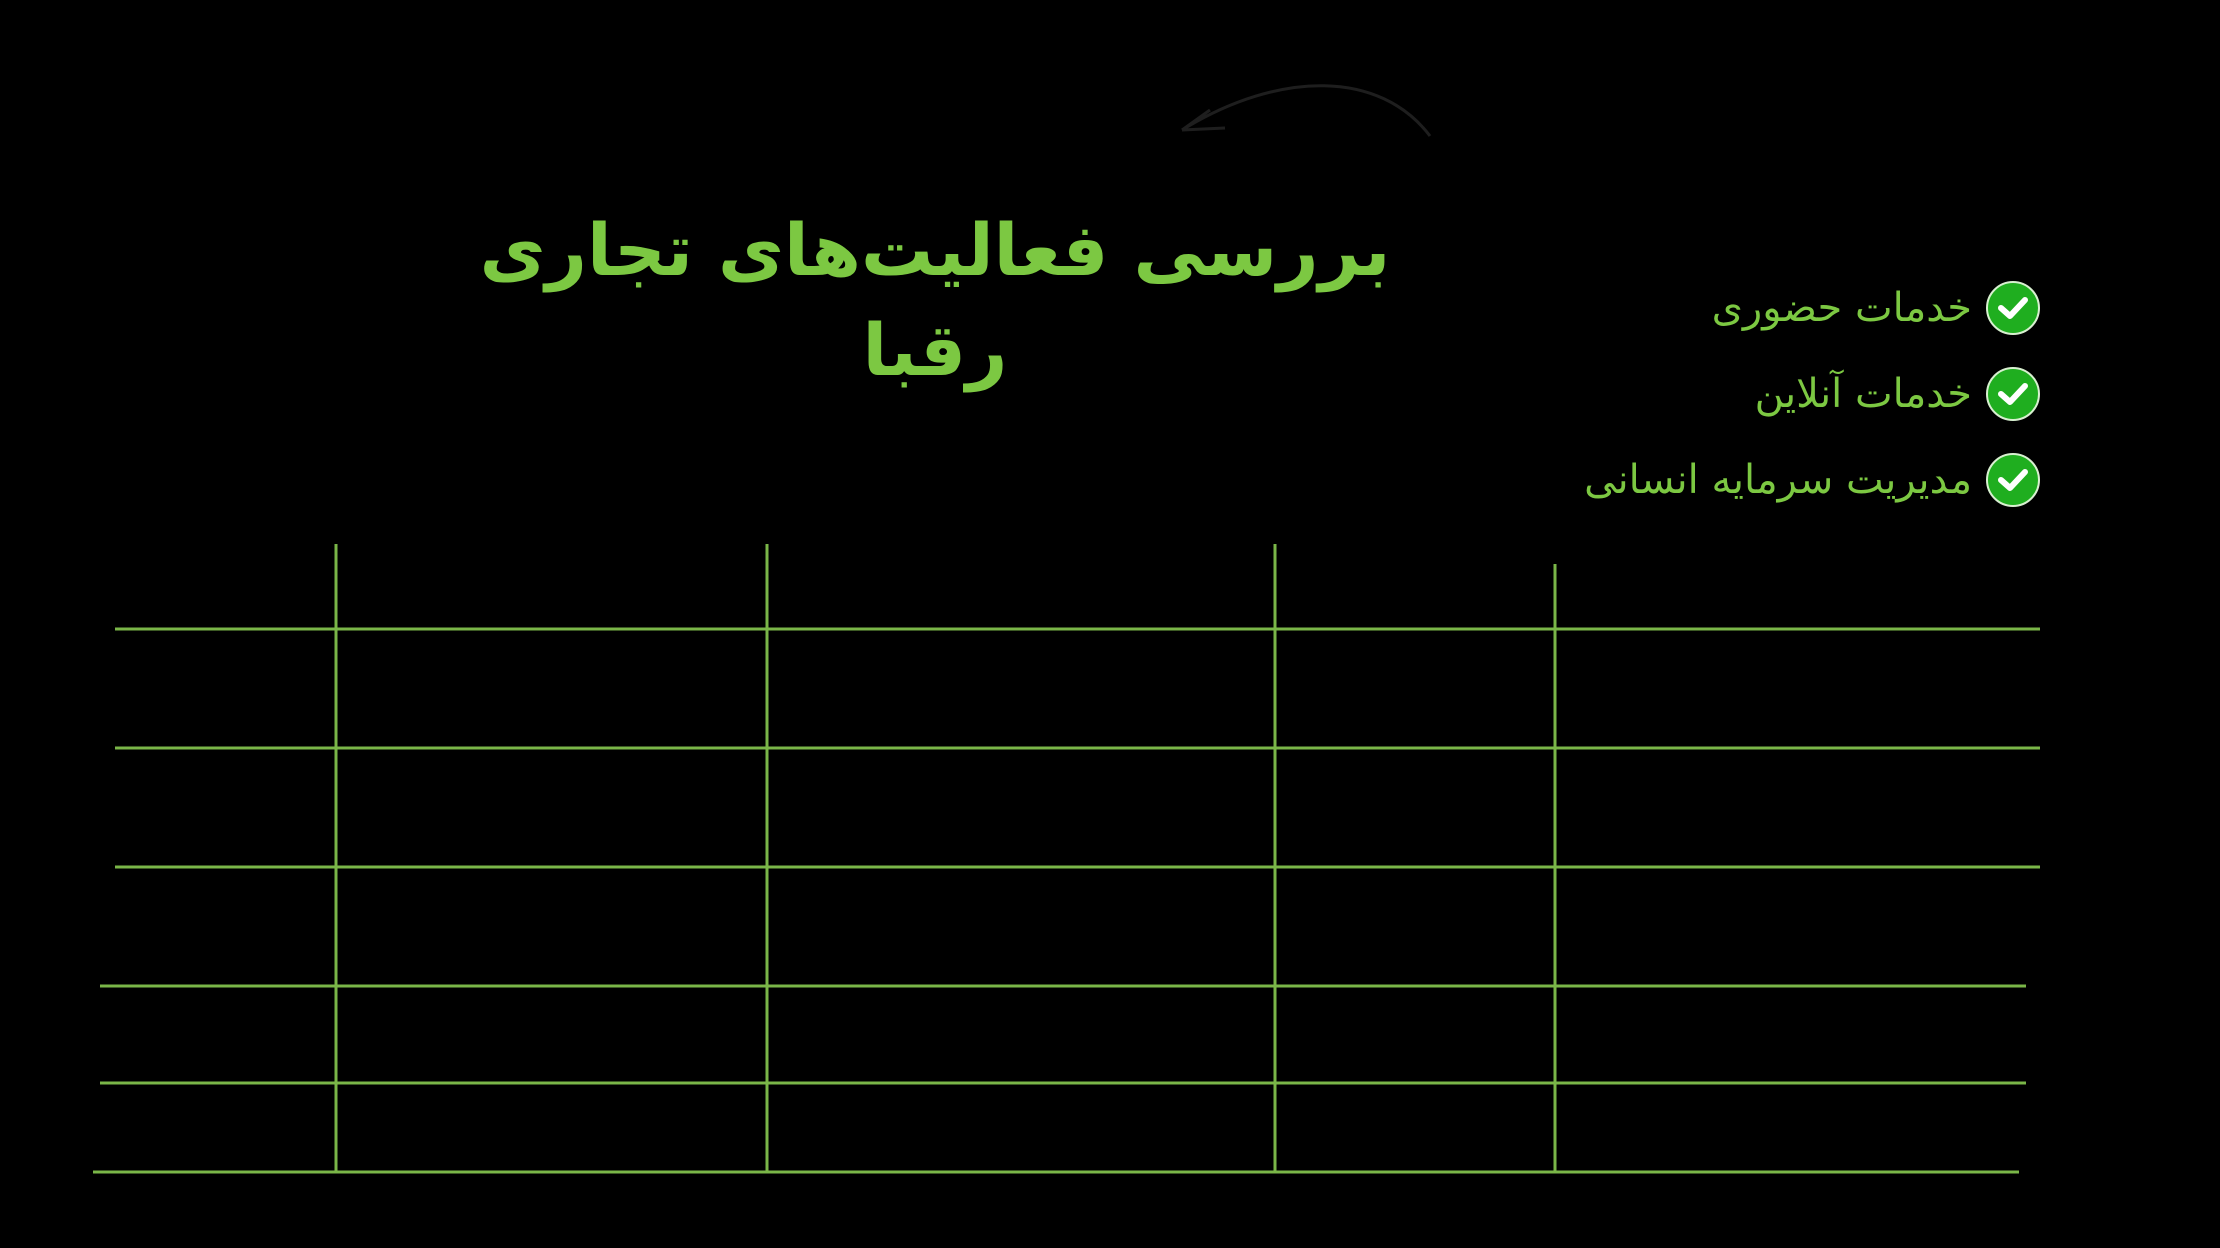  I want to click on checklist-item: مدیریت سرمایه انسانی, so click(1812, 480).